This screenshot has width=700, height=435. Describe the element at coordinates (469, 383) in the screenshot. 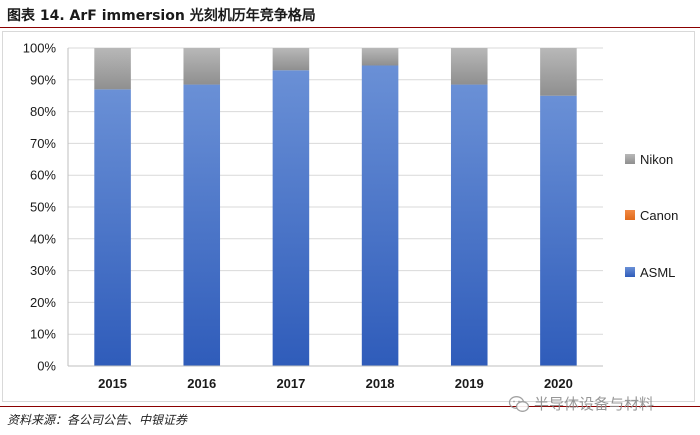

I see `x-tick-label: 2019` at that location.